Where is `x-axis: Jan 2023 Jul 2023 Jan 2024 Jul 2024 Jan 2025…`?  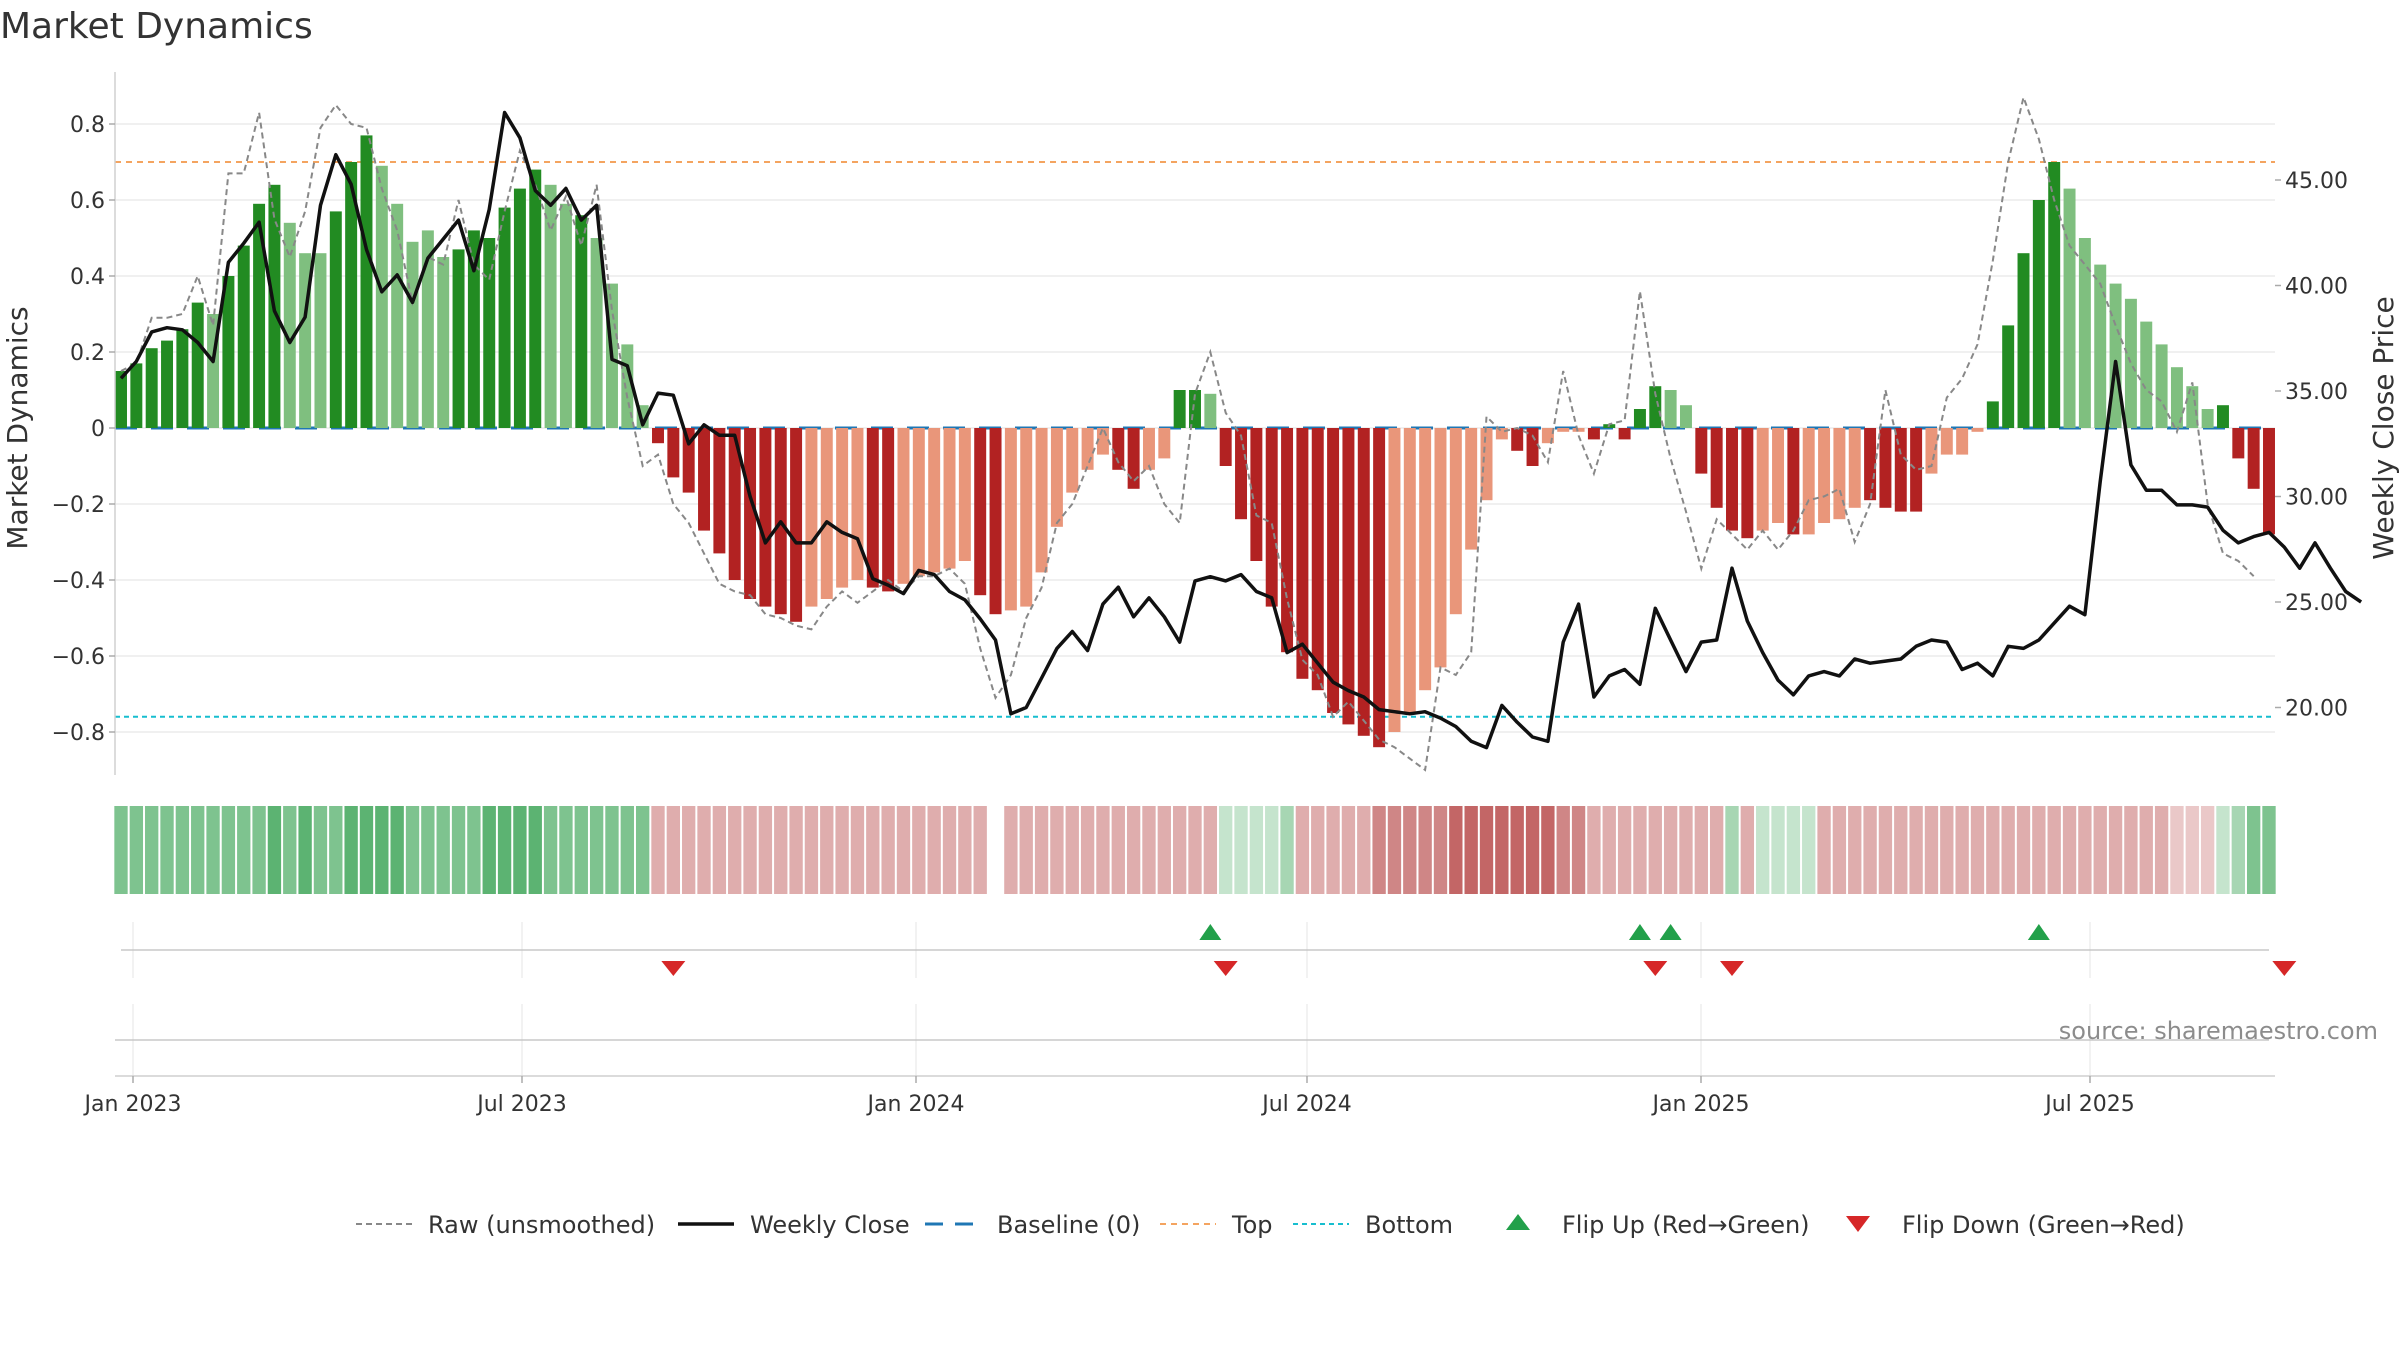 x-axis: Jan 2023 Jul 2023 Jan 2024 Jul 2024 Jan 2025… is located at coordinates (1179, 1096).